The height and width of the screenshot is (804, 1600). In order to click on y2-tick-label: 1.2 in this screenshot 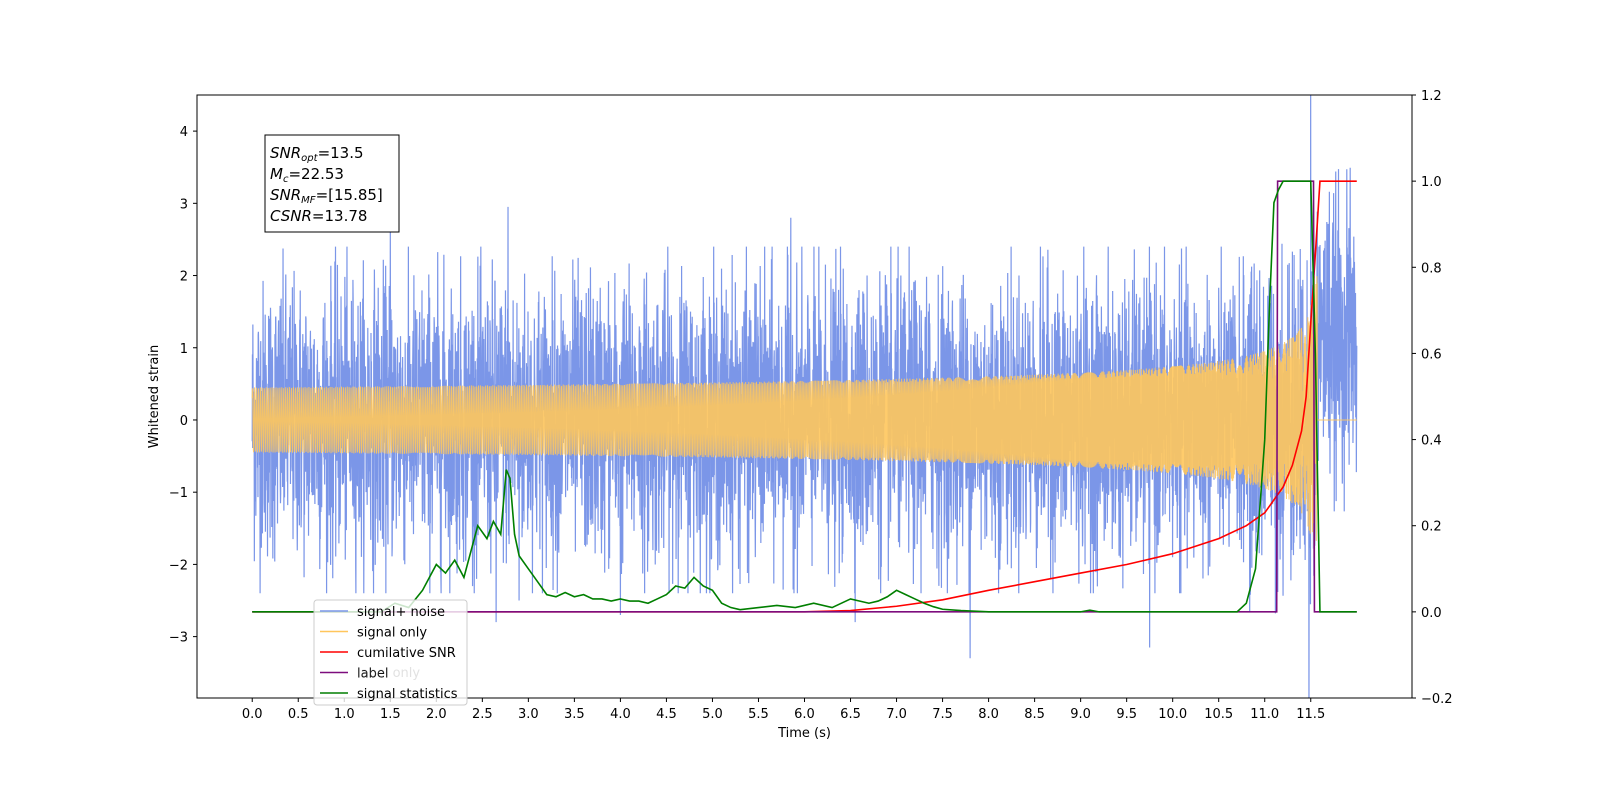, I will do `click(1431, 96)`.